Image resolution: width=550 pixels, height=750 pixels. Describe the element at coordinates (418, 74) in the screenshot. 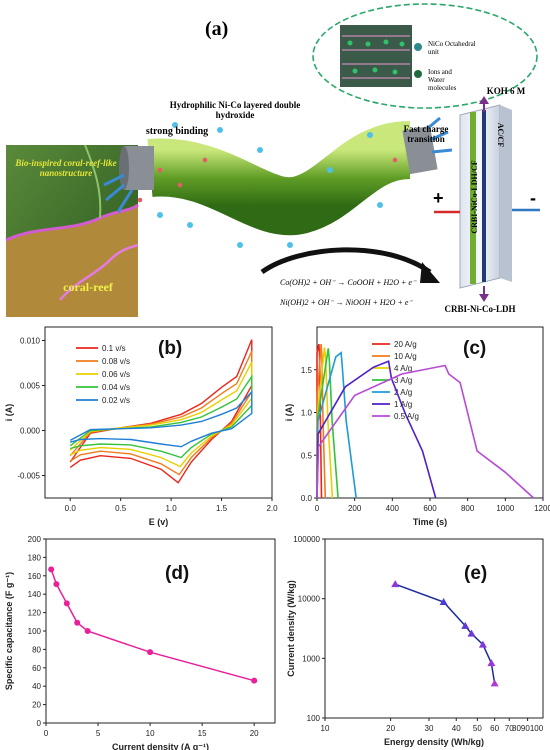

I see `ion-water-icon` at that location.